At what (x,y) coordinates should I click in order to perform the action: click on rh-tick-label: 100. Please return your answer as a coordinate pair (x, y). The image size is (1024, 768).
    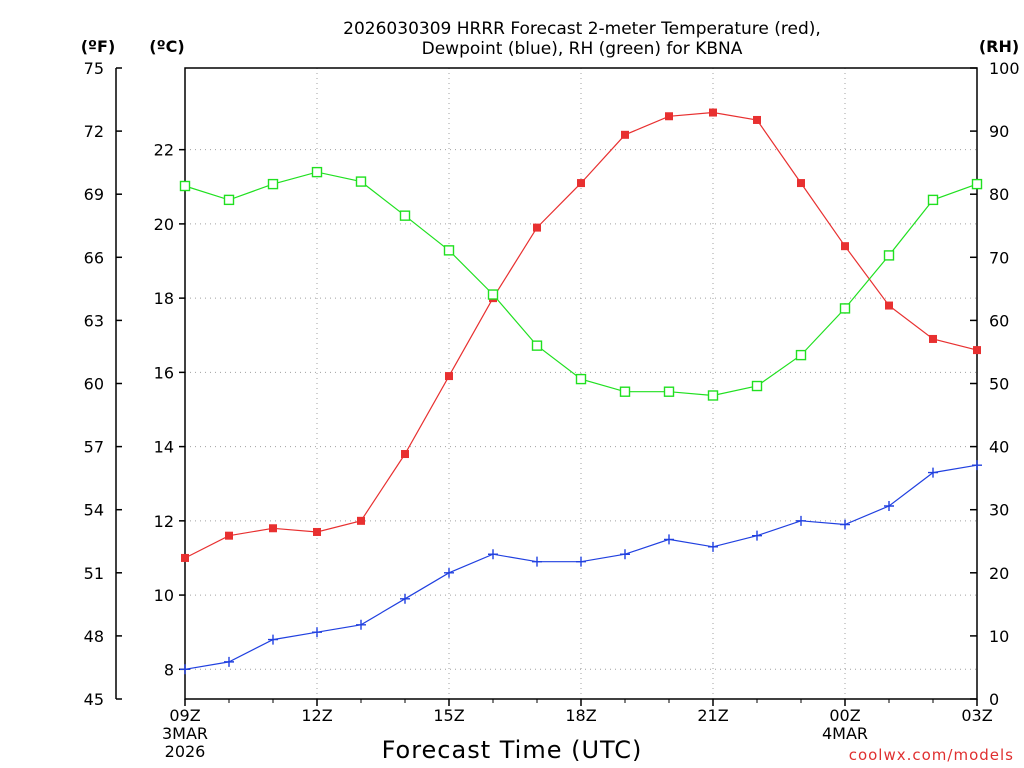
    Looking at the image, I should click on (1004, 68).